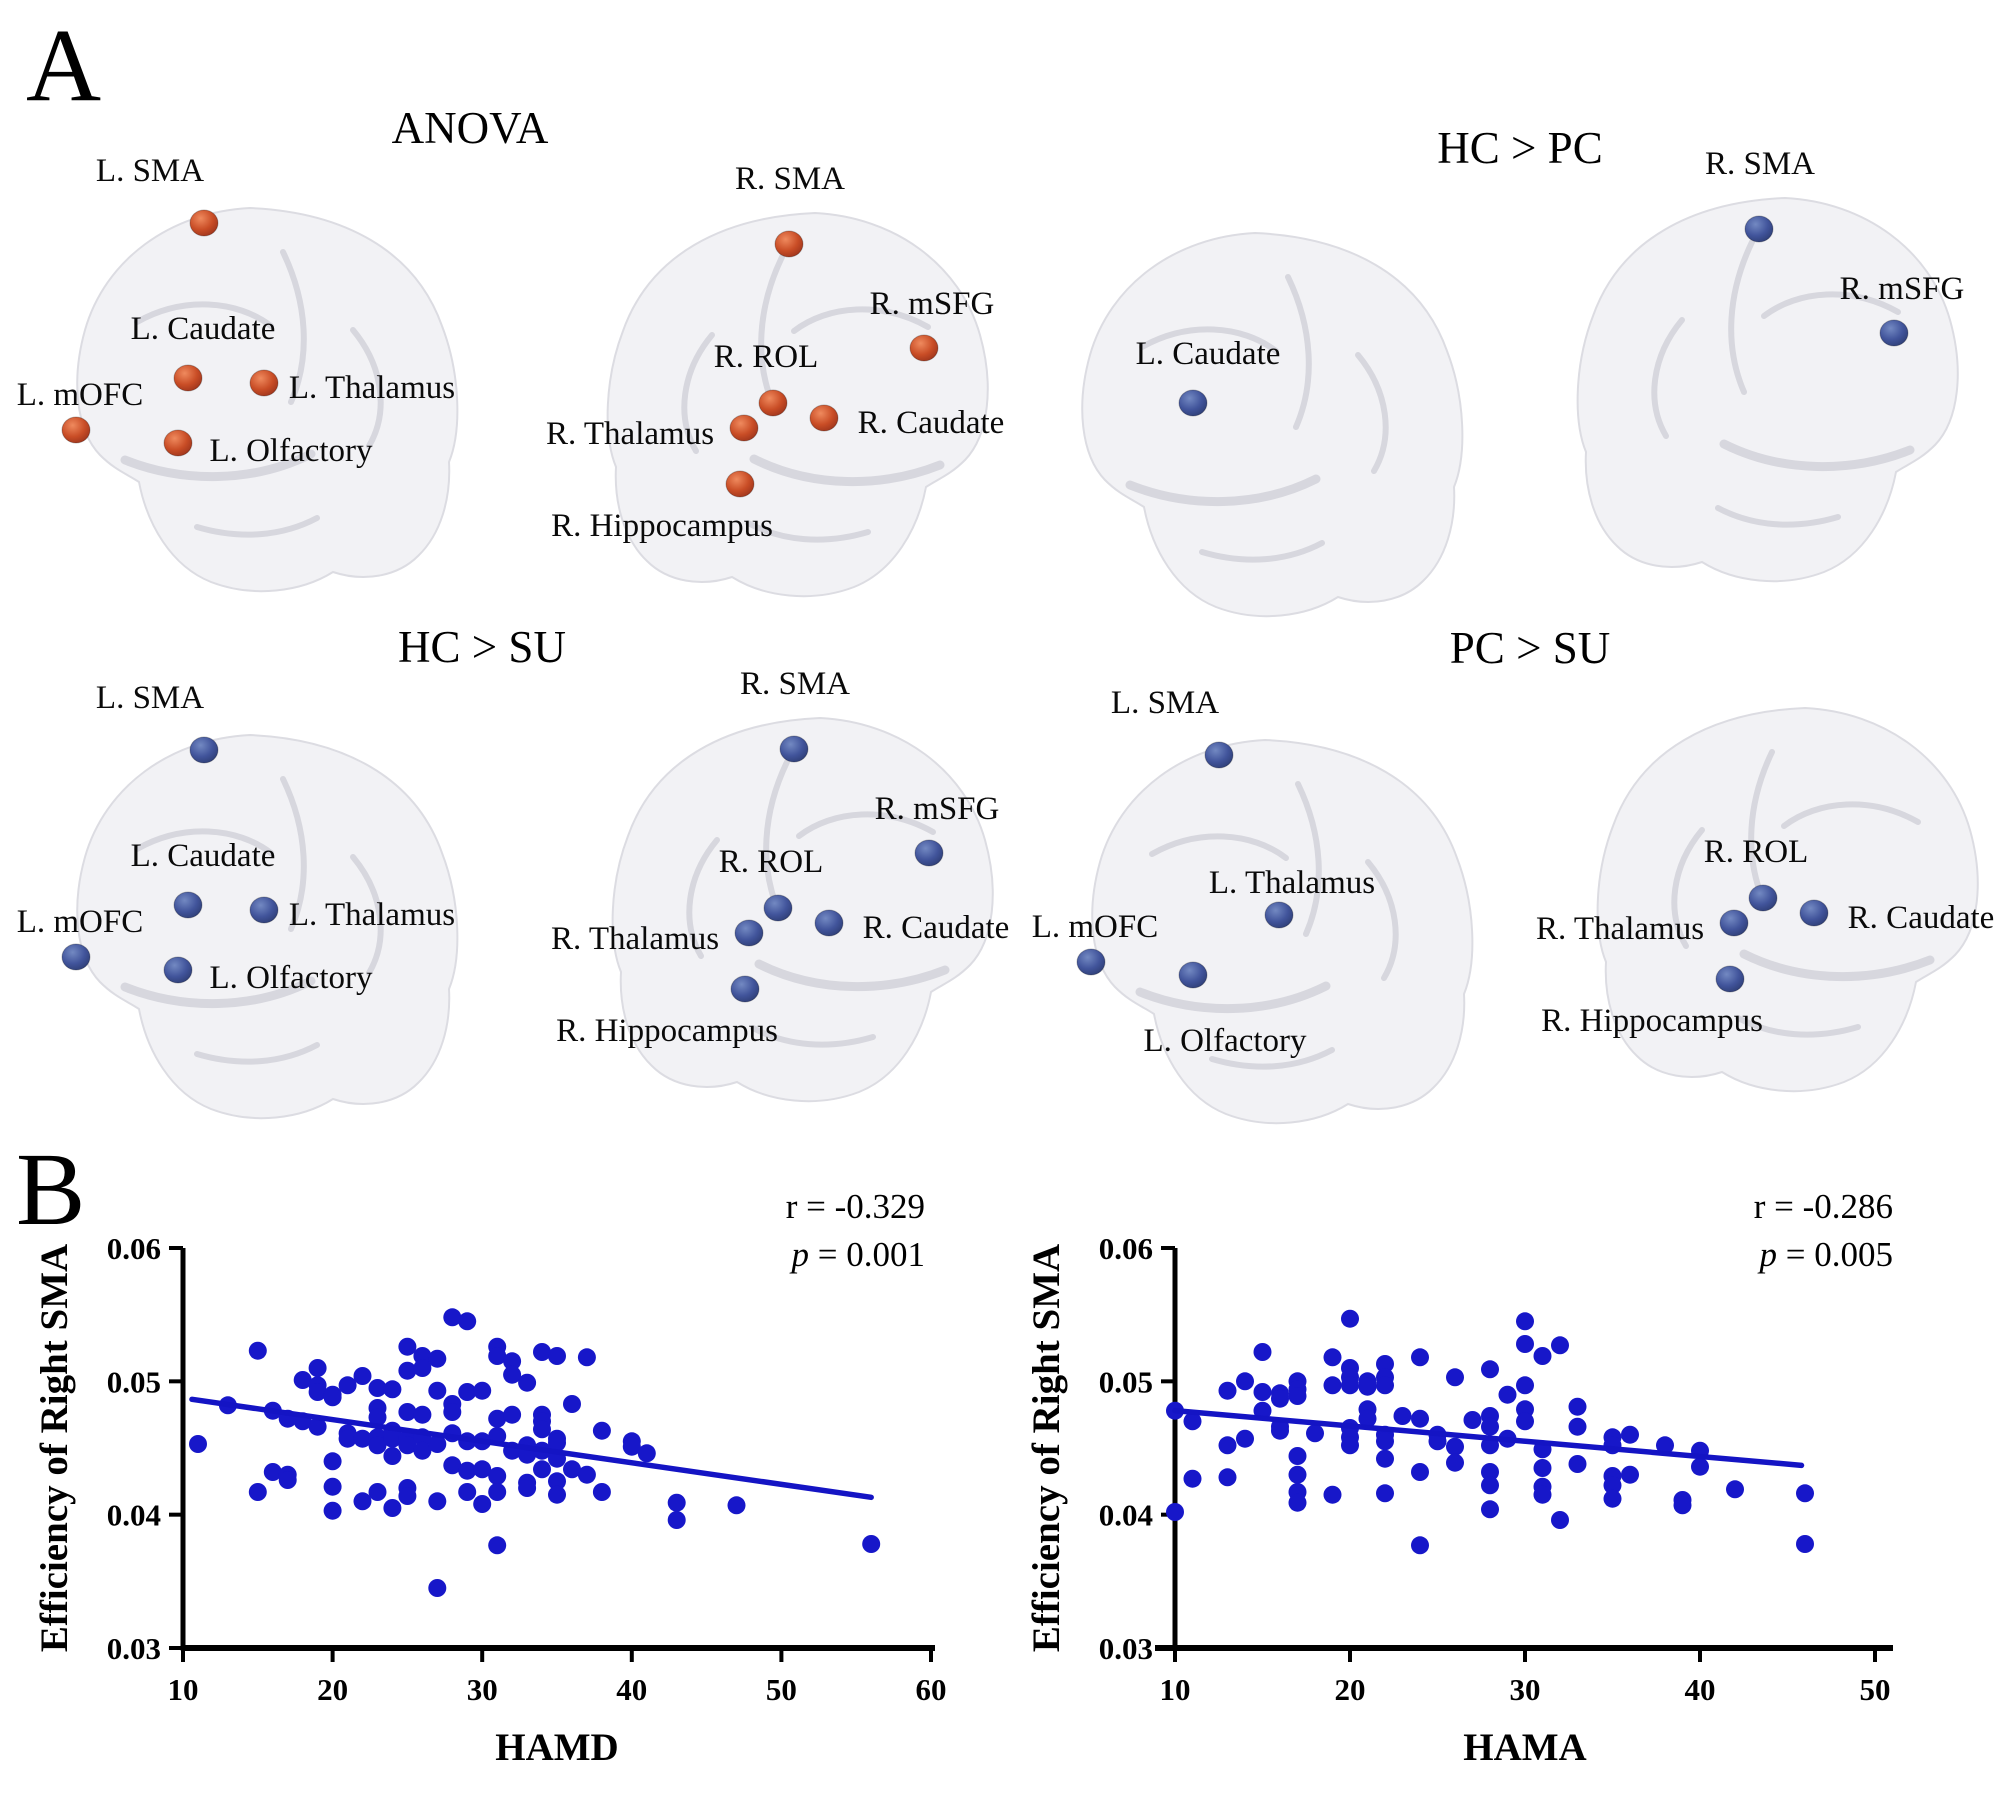 The width and height of the screenshot is (2000, 1804). Describe the element at coordinates (64, 65) in the screenshot. I see `panel-a-letter: A` at that location.